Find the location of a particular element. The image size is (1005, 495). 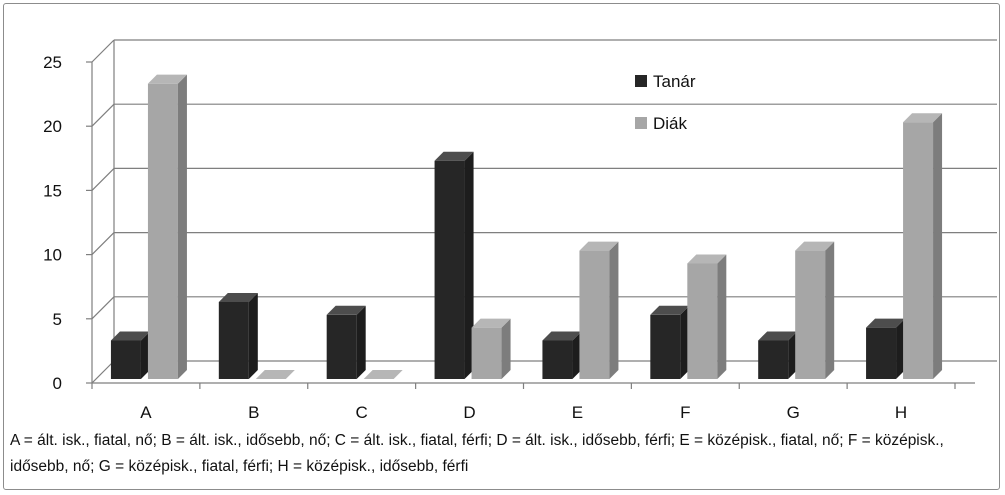

legend: Tanár Diák is located at coordinates (665, 102).